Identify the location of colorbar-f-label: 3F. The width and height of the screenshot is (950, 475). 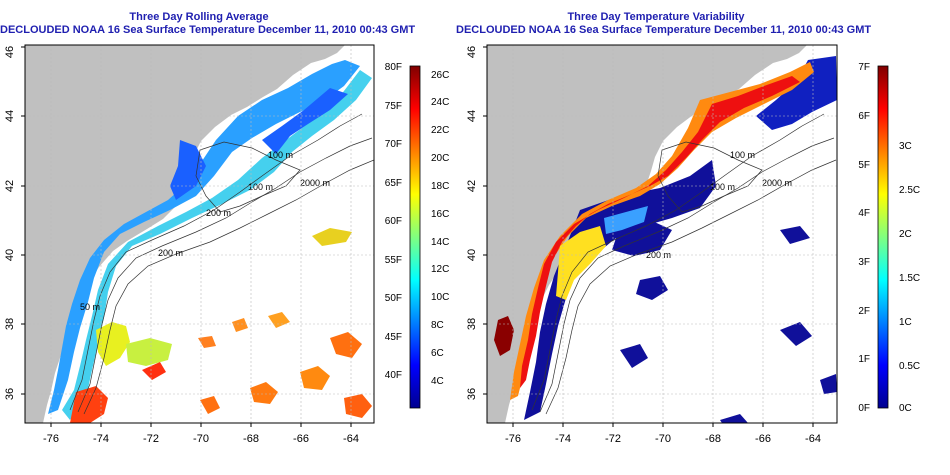
(864, 262).